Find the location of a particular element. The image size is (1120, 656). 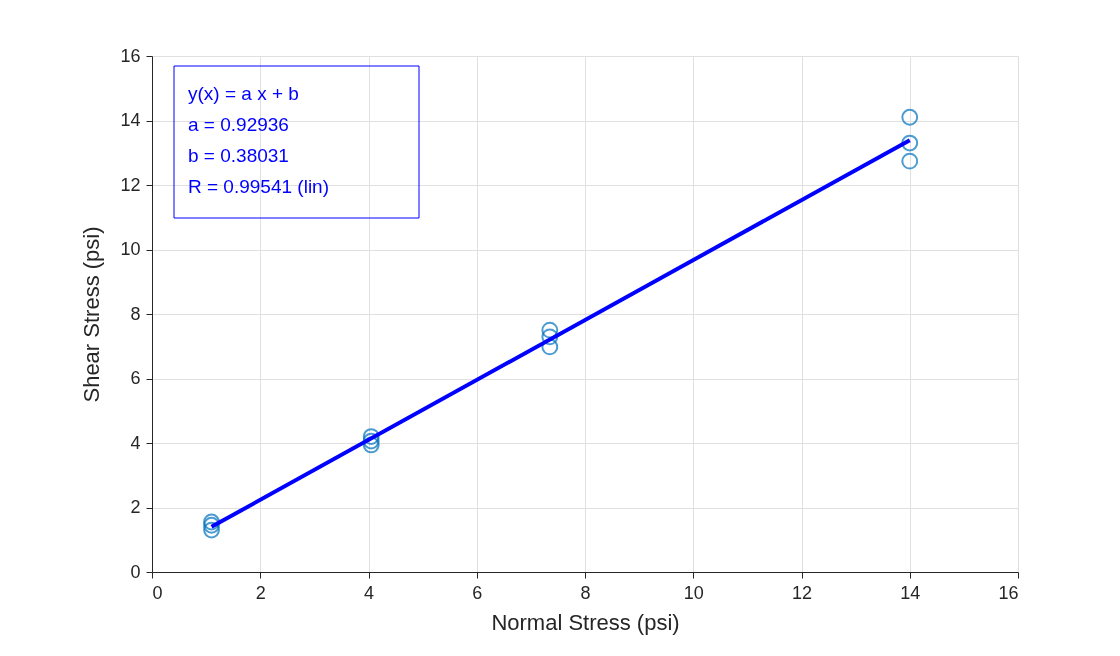

y-tick-label: 8 is located at coordinates (135, 313).